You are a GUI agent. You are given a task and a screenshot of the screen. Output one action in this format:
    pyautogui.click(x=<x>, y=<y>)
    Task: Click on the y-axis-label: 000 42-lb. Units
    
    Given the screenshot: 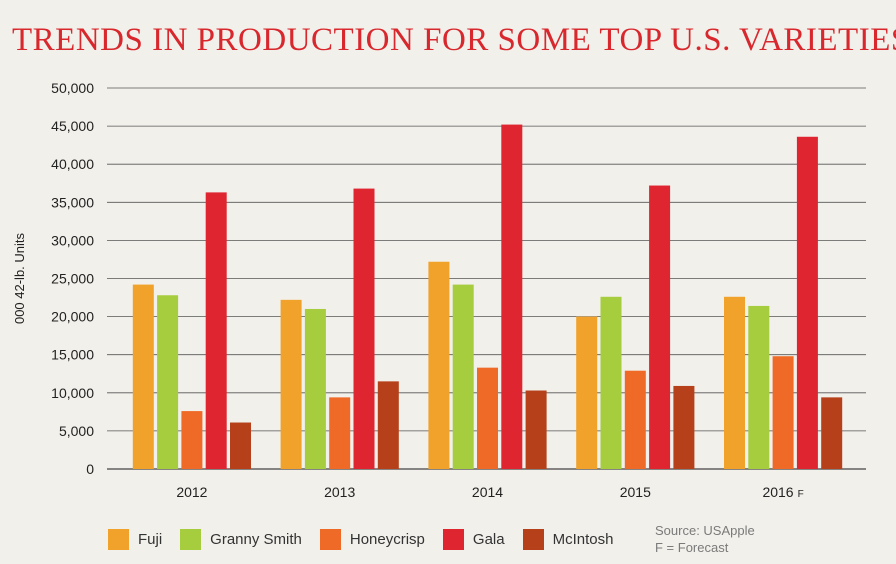 What is the action you would take?
    pyautogui.click(x=19, y=278)
    